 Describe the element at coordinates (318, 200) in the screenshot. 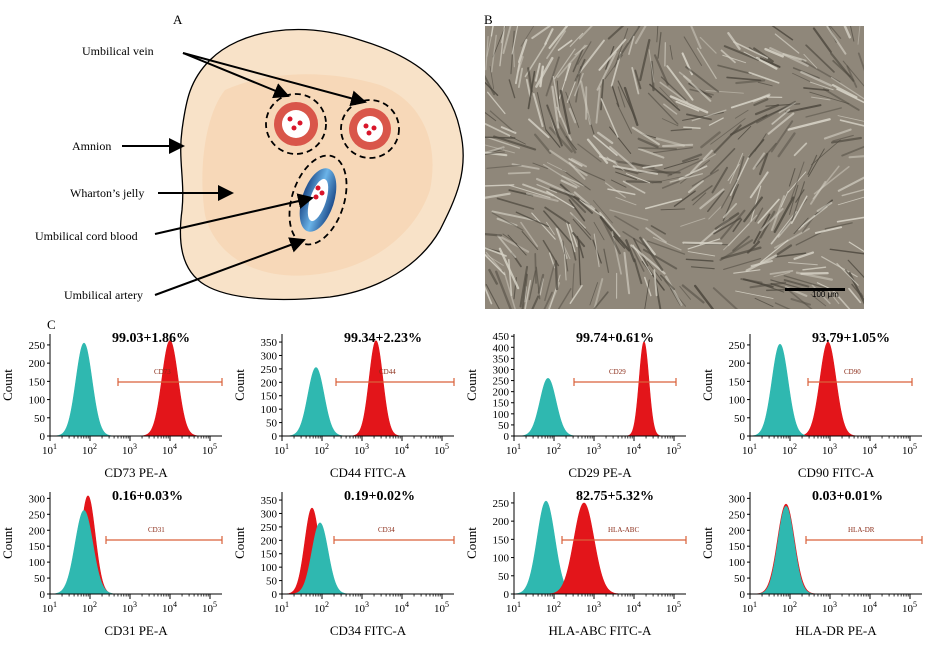

I see `artery-ring` at that location.